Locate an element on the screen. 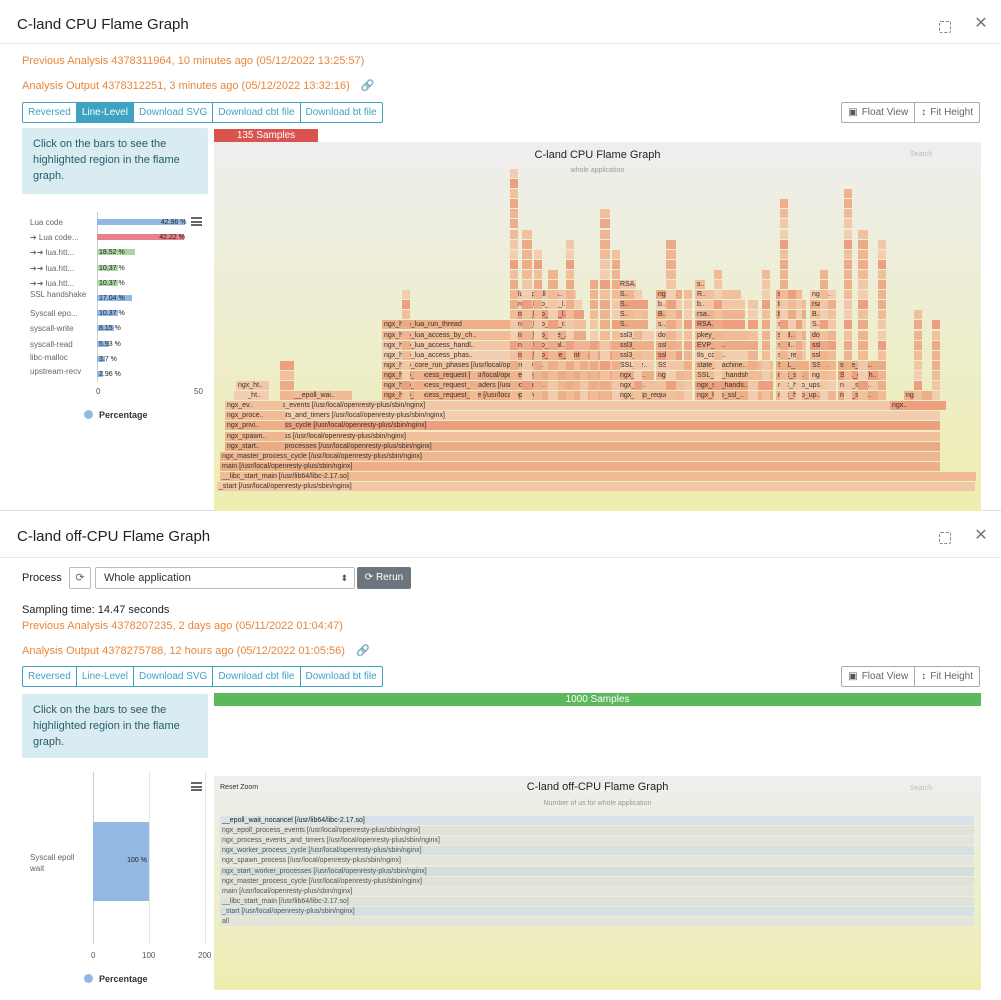 Image resolution: width=1001 pixels, height=1000 pixels. link-icon: 🔗 is located at coordinates (362, 651).